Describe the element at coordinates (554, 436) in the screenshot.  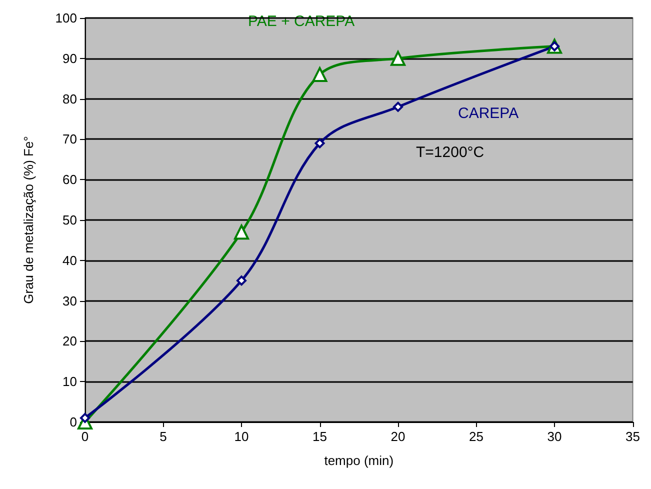
I see `x-tick-label: 30` at that location.